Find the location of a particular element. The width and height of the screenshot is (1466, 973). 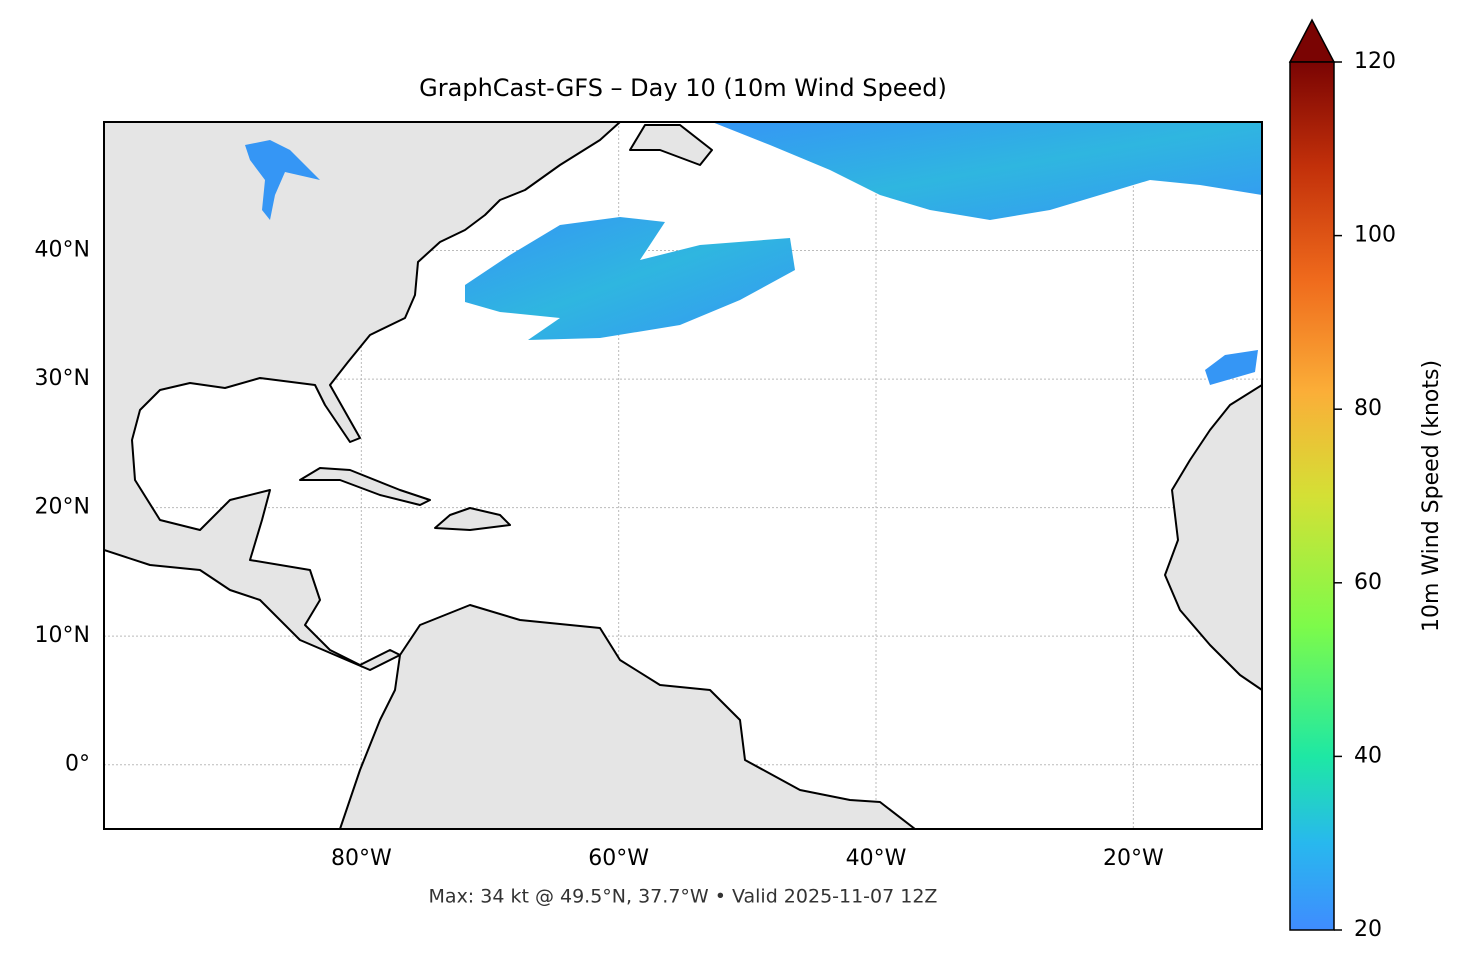

south-america is located at coordinates (627, 716).